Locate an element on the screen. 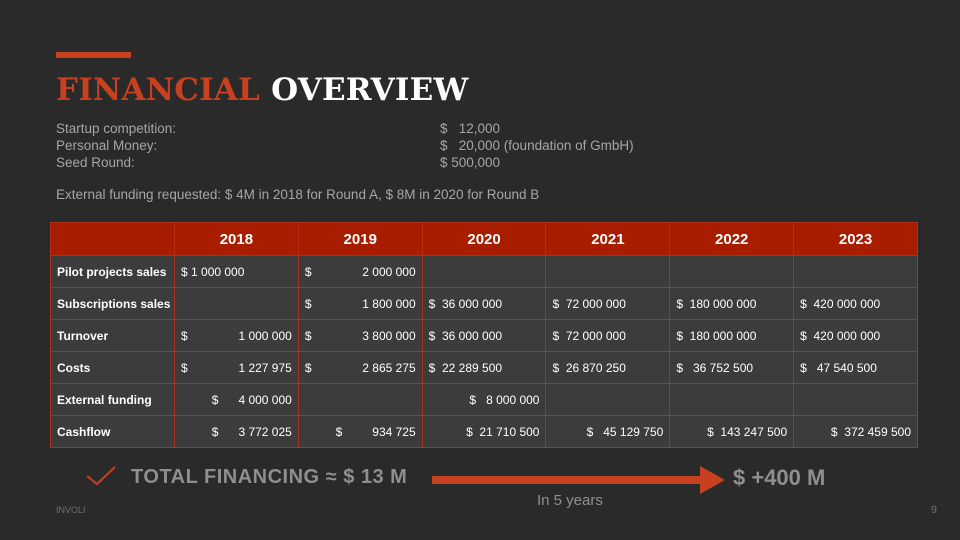 The image size is (960, 540). cell-value: $ 22 289 500 is located at coordinates (465, 367).